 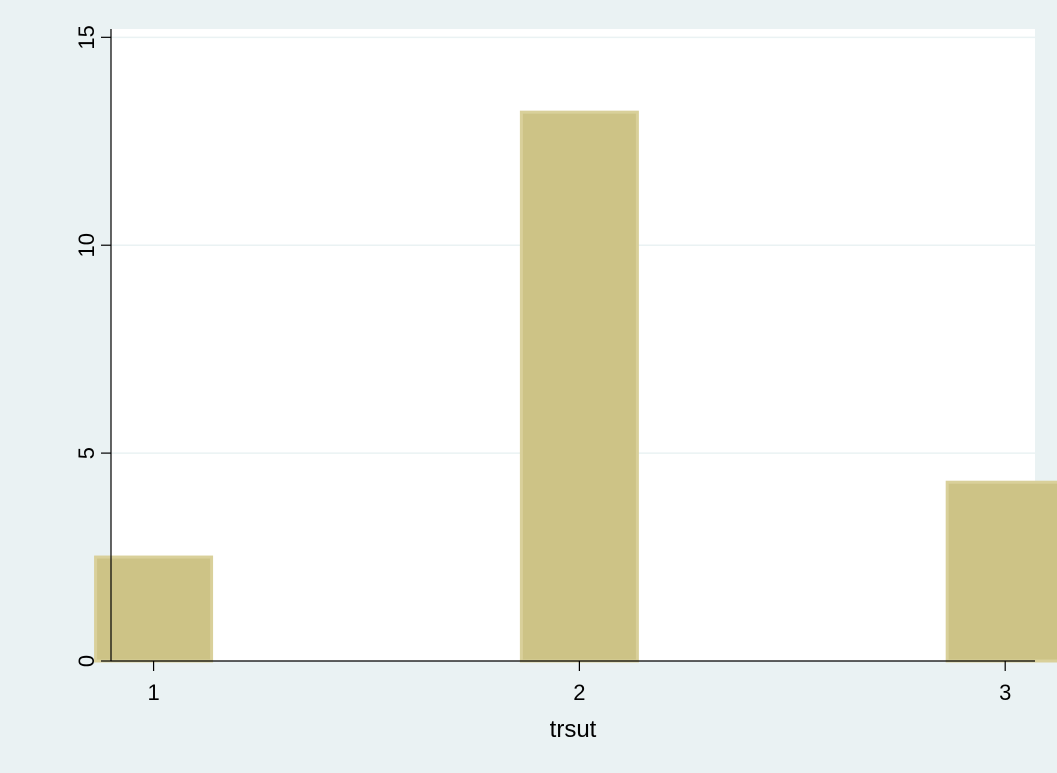 What do you see at coordinates (86, 661) in the screenshot?
I see `y-tick-label: 0` at bounding box center [86, 661].